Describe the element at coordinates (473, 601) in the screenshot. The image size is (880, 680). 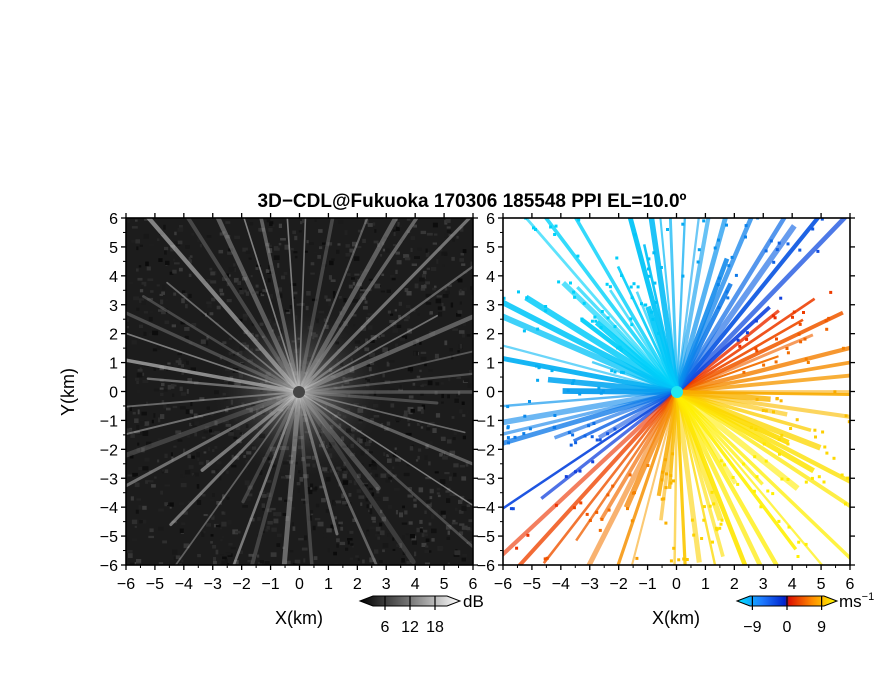
I see `left-colorbar-unit: dB` at that location.